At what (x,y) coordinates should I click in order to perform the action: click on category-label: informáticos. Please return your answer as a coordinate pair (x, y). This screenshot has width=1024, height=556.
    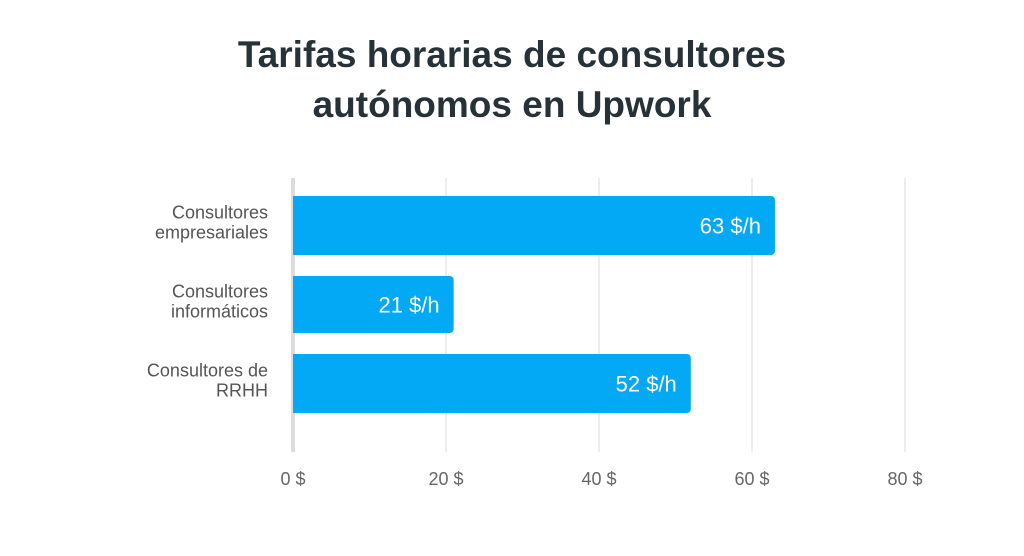
    Looking at the image, I should click on (219, 312).